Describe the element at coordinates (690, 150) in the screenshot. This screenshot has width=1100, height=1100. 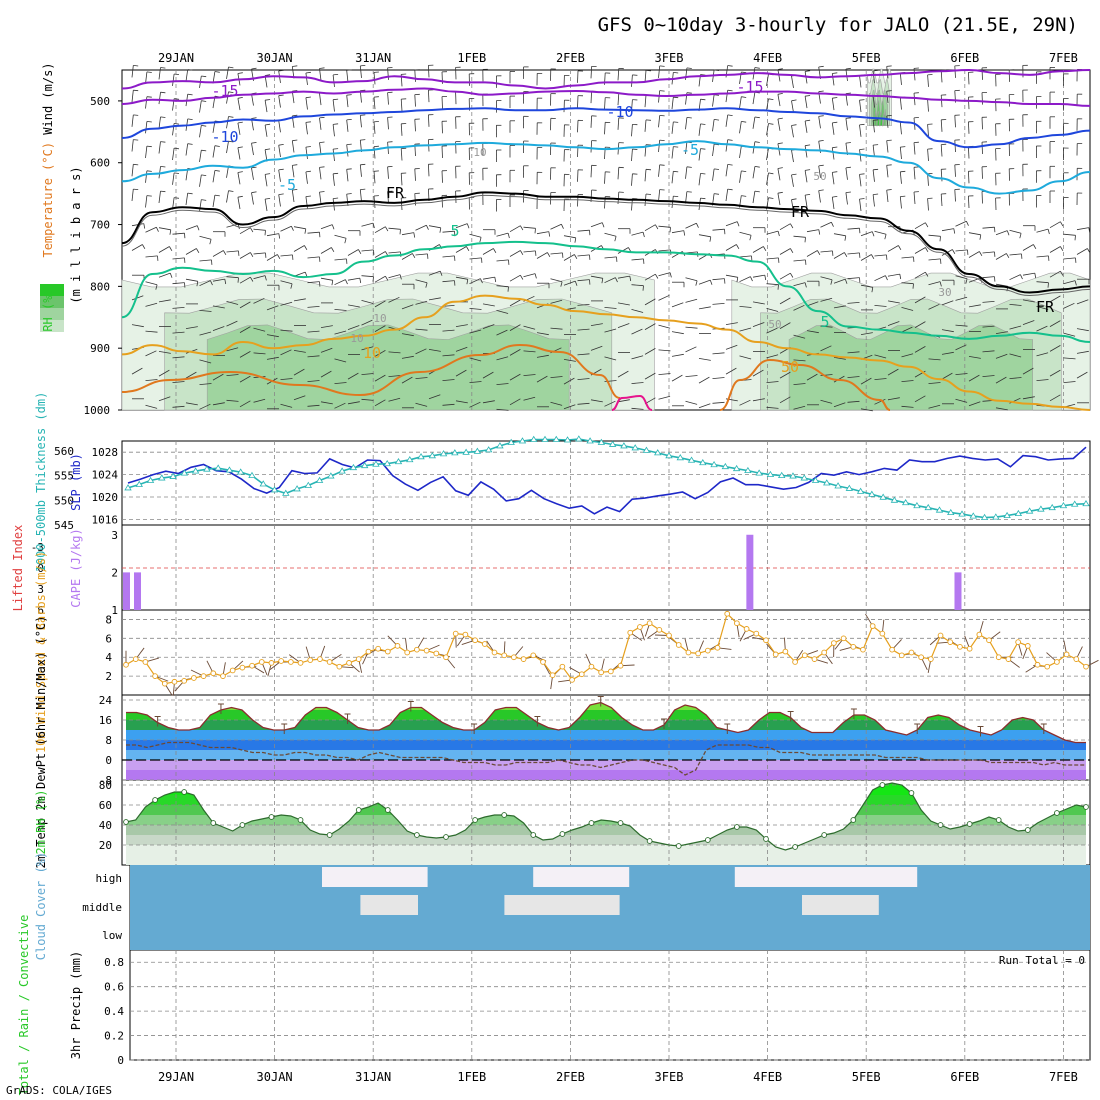
I see `contour-label: -5` at that location.